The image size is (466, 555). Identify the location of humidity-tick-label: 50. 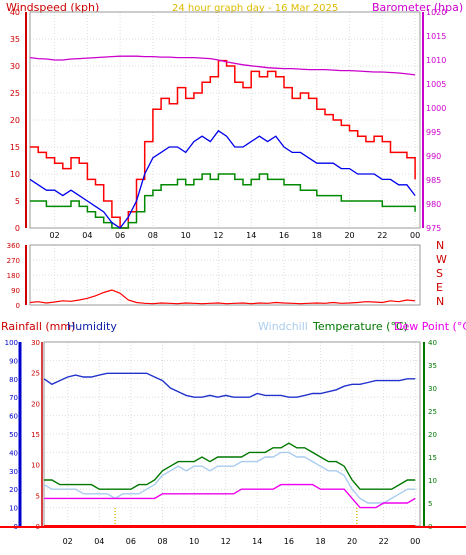
(13, 435).